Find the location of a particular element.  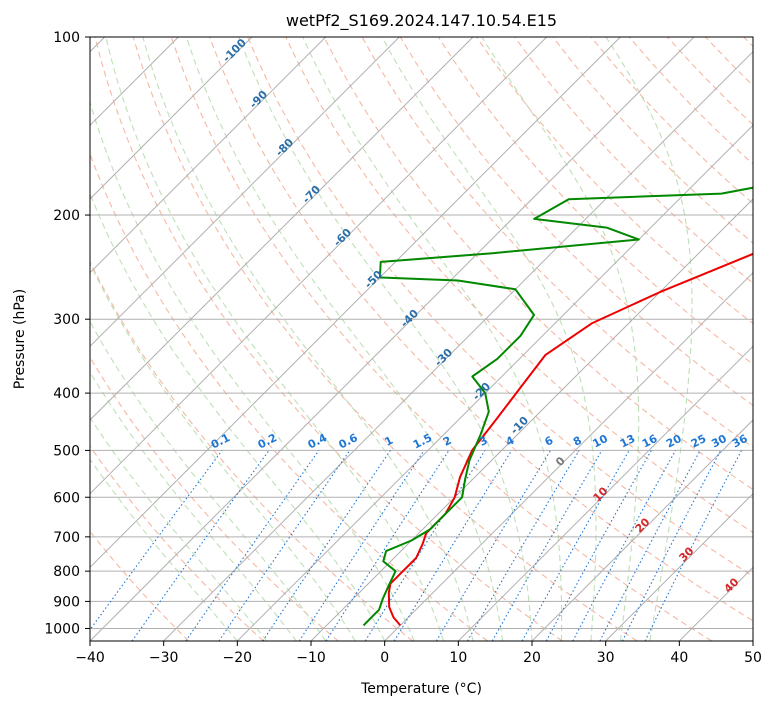

mixing-ratio-label: 25 is located at coordinates (699, 441).